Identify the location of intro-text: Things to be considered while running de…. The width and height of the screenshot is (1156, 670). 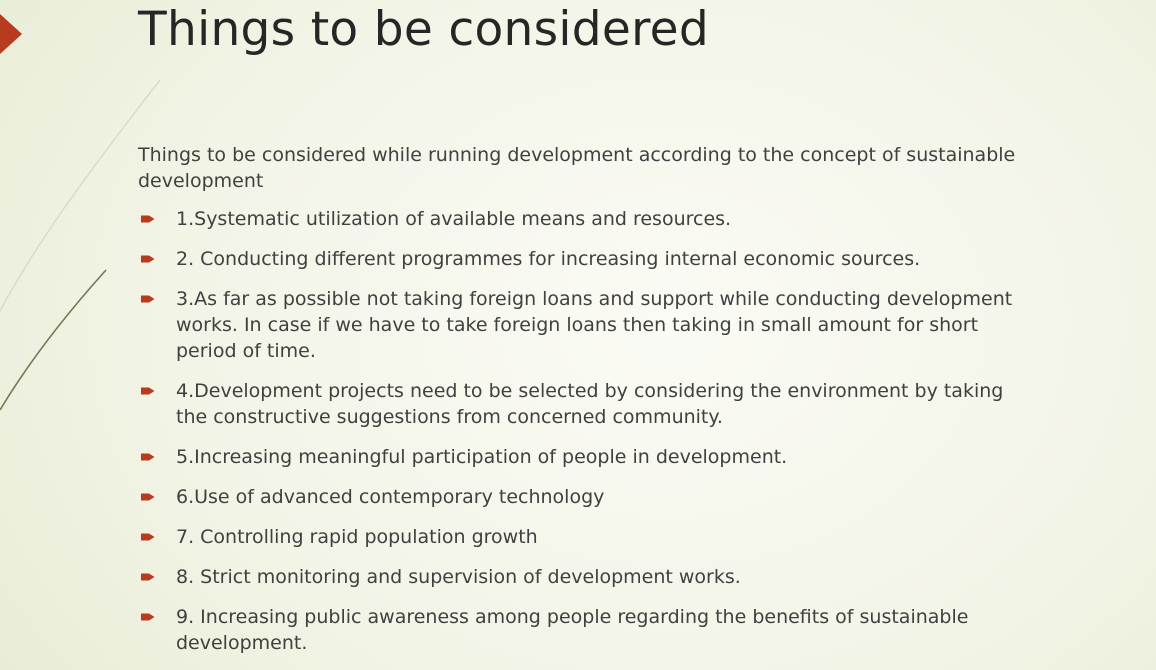
(577, 168).